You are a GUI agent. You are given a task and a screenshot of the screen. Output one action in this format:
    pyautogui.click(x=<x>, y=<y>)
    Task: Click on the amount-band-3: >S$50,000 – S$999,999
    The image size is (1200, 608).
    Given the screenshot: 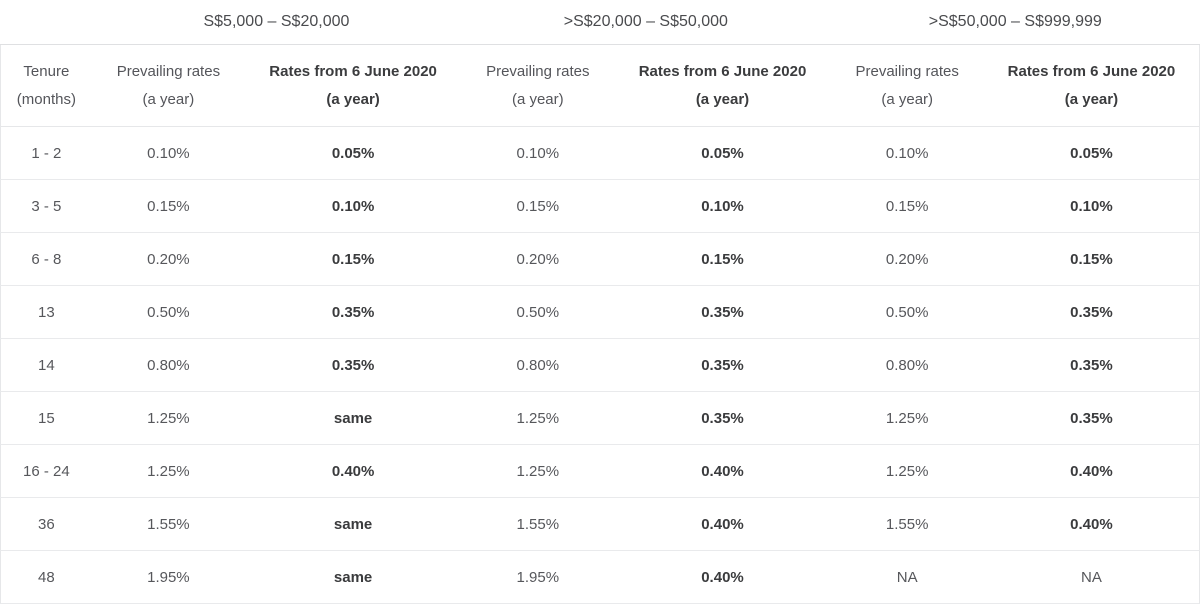 What is the action you would take?
    pyautogui.click(x=1015, y=22)
    